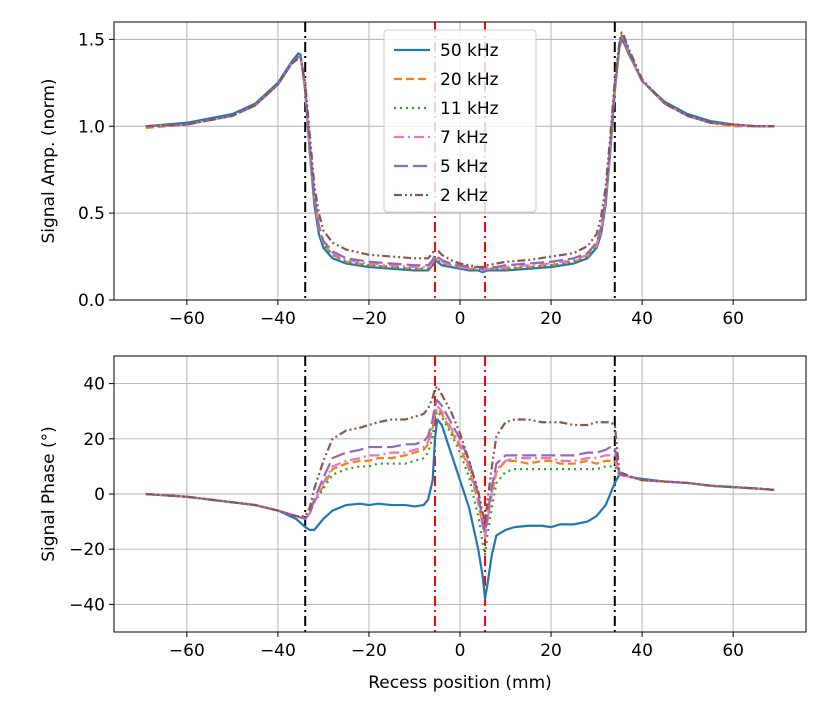 The width and height of the screenshot is (830, 715). I want to click on legend-label: 50 kHz, so click(469, 51).